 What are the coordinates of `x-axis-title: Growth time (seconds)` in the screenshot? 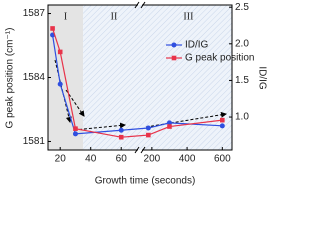 It's located at (145, 181).